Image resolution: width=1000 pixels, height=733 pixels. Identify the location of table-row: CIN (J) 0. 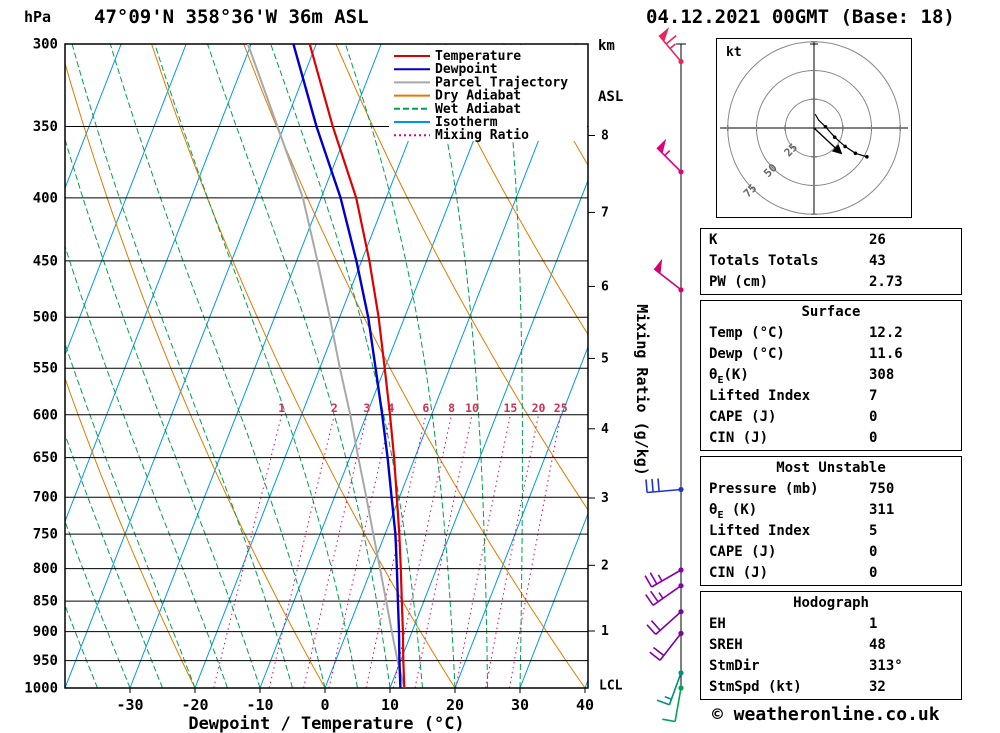
(831, 438).